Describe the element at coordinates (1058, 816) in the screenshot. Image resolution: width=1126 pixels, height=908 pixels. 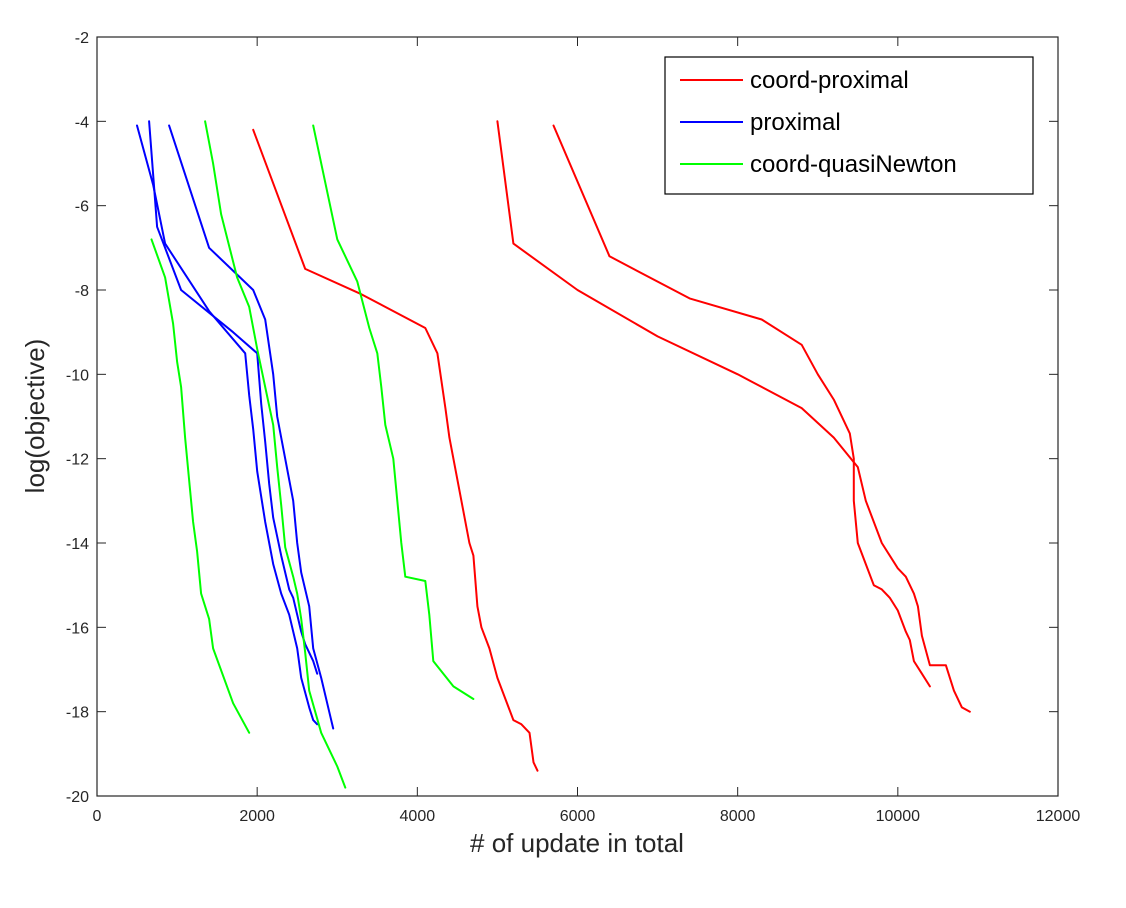
I see `x-tick-label: 12000` at that location.